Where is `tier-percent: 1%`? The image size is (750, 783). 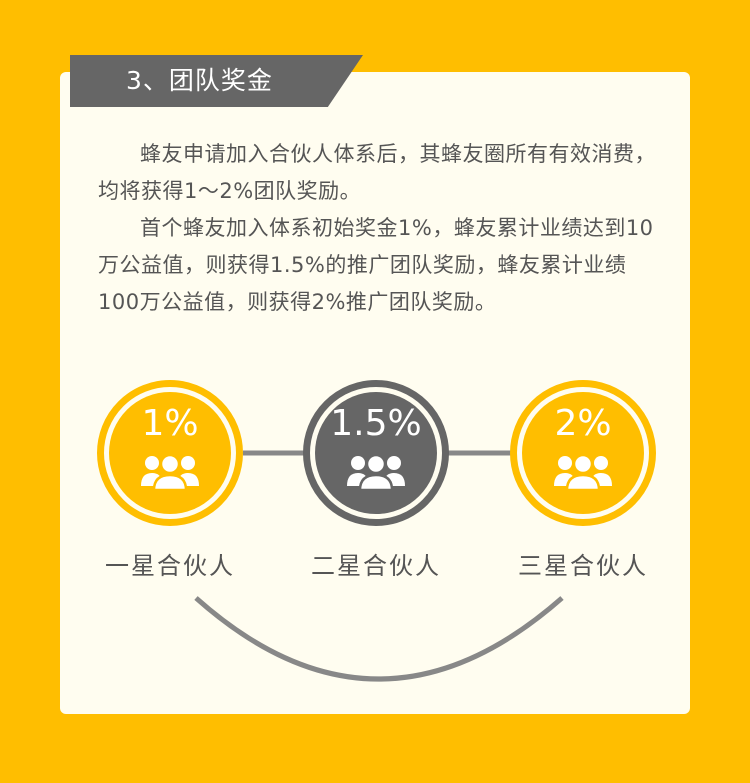
tier-percent: 1% is located at coordinates (170, 423).